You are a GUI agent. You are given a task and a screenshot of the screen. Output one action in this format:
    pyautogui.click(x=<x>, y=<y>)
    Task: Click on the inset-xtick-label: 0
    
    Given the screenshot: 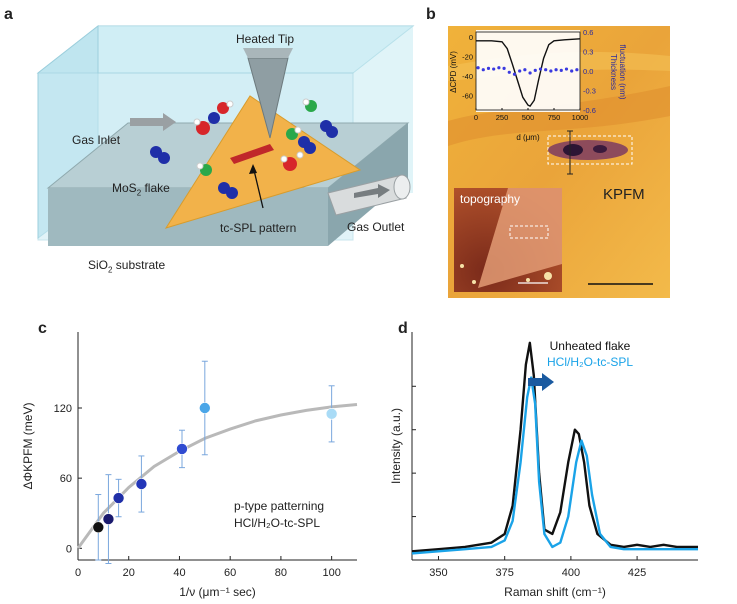 What is the action you would take?
    pyautogui.click(x=476, y=117)
    